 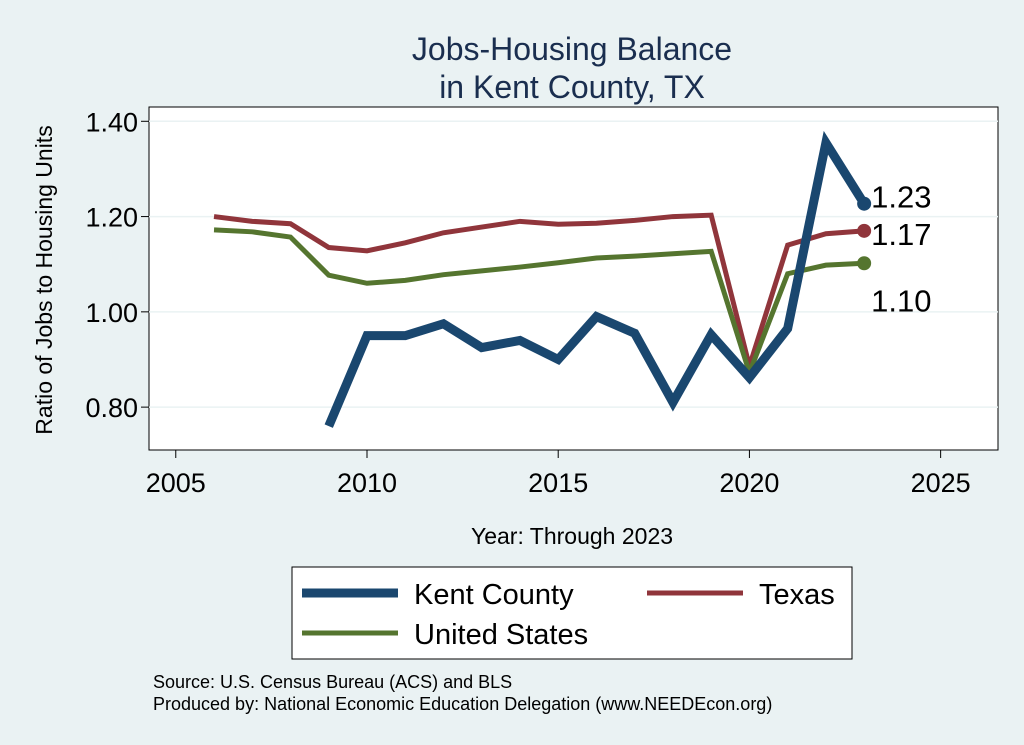 I want to click on end-point-texas, so click(x=864, y=230).